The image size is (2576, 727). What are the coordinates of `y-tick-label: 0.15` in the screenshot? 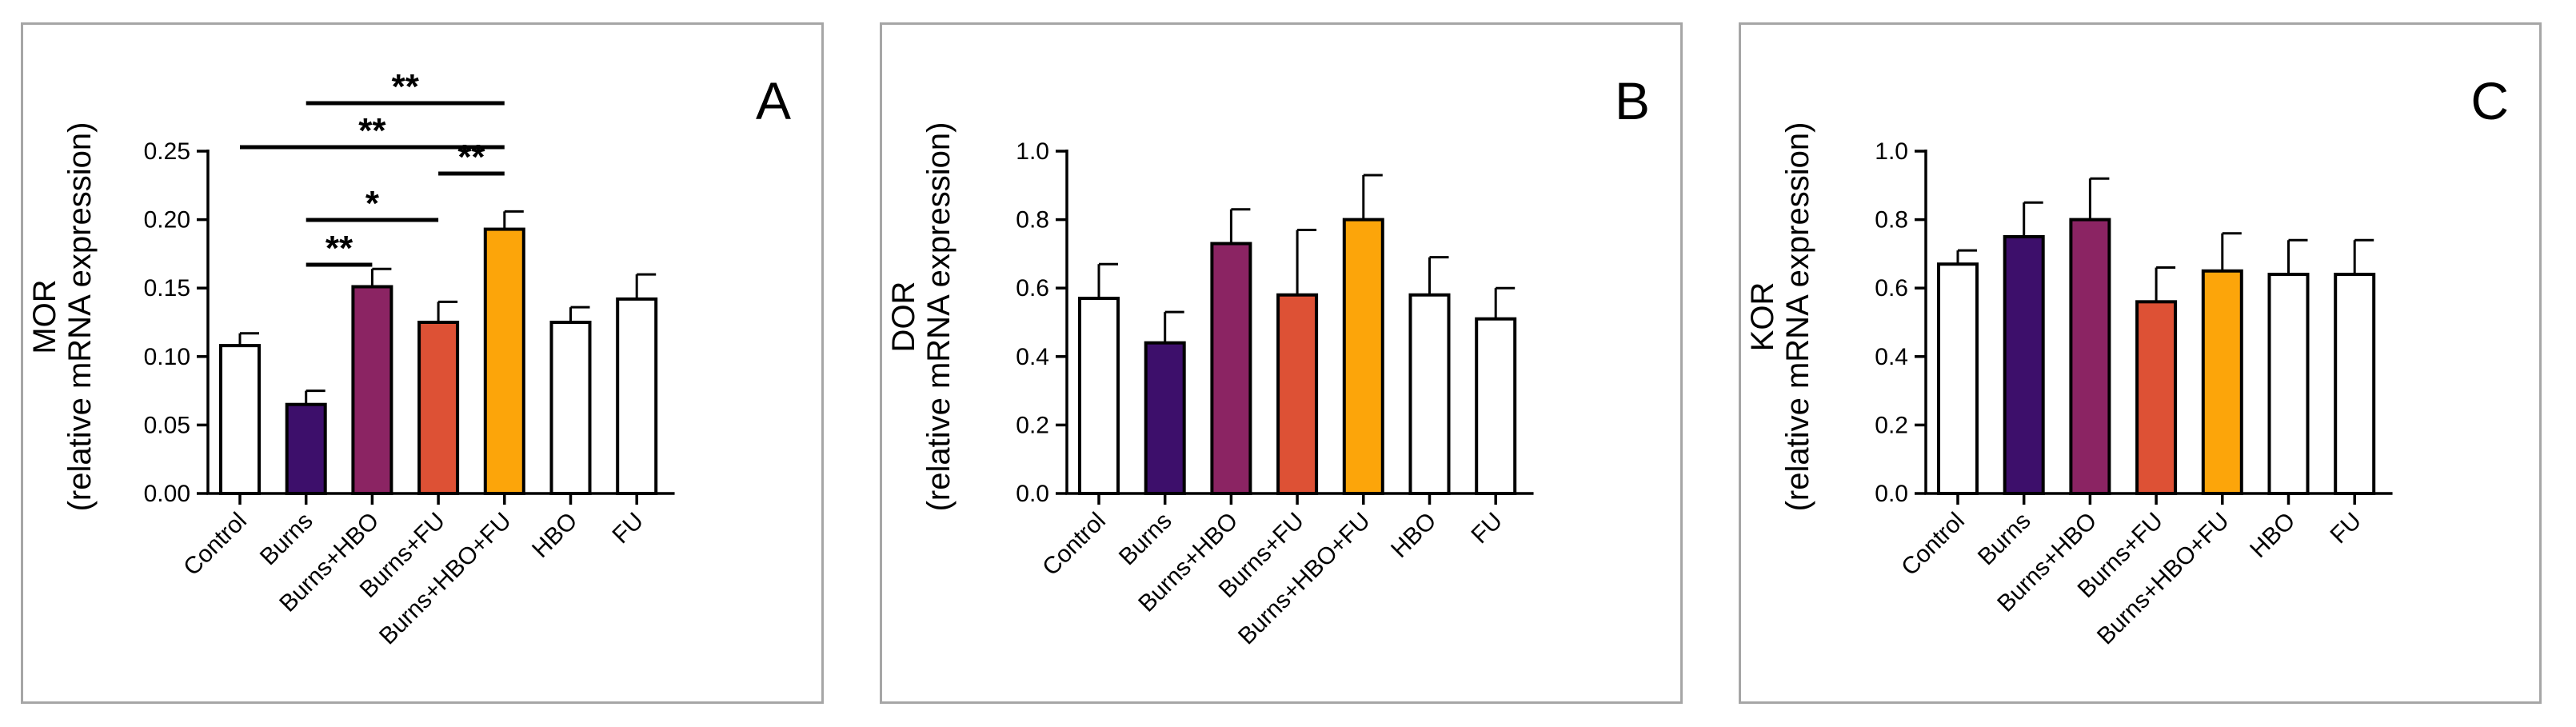 It's located at (167, 288).